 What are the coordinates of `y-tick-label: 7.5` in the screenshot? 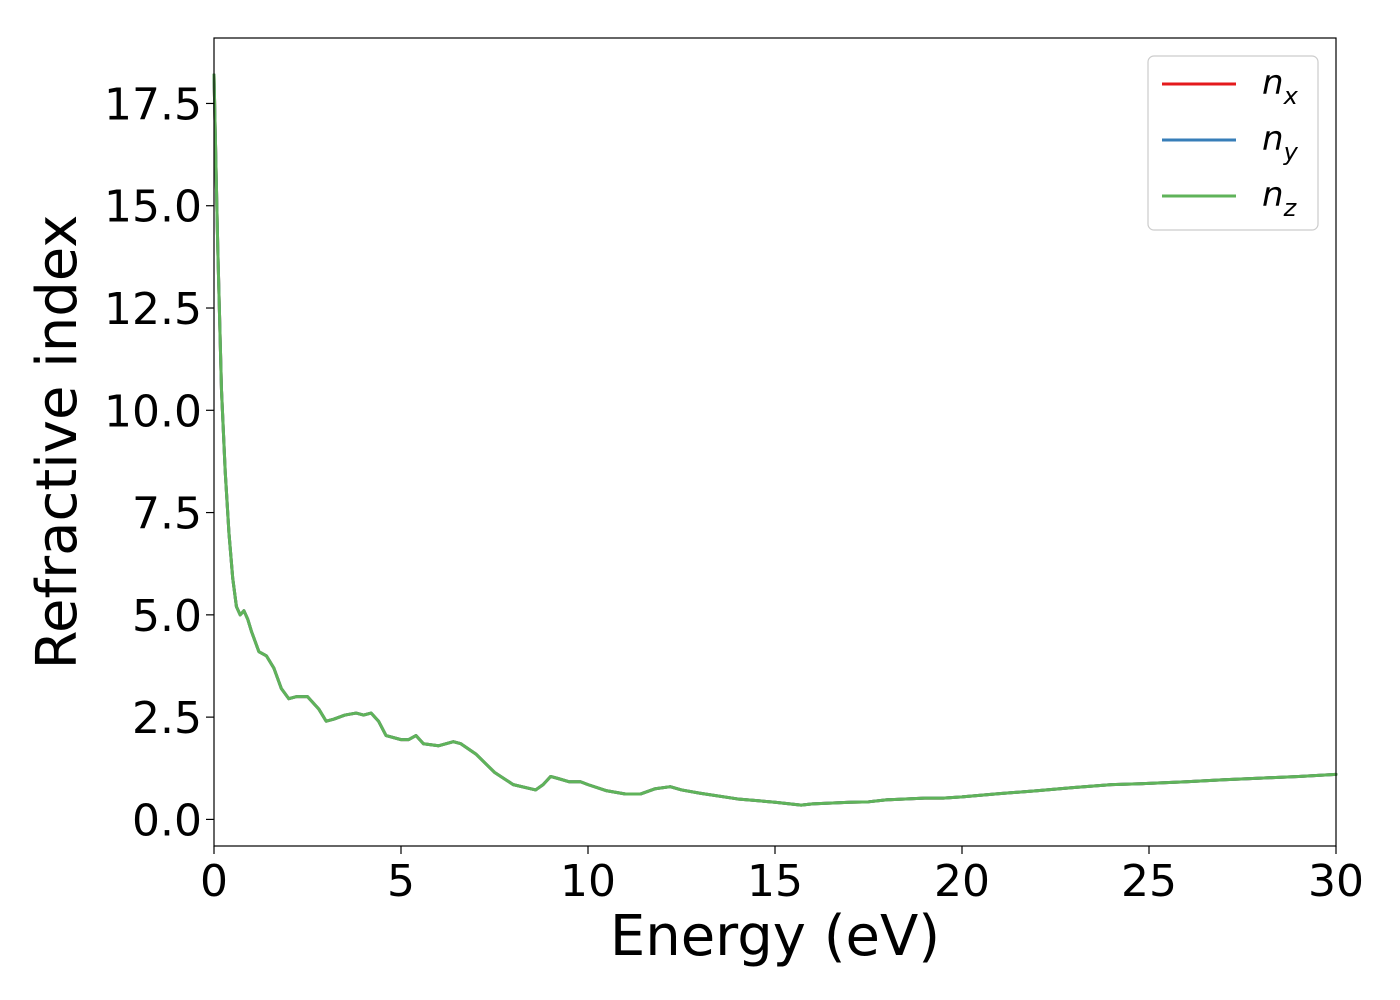 It's located at (167, 514).